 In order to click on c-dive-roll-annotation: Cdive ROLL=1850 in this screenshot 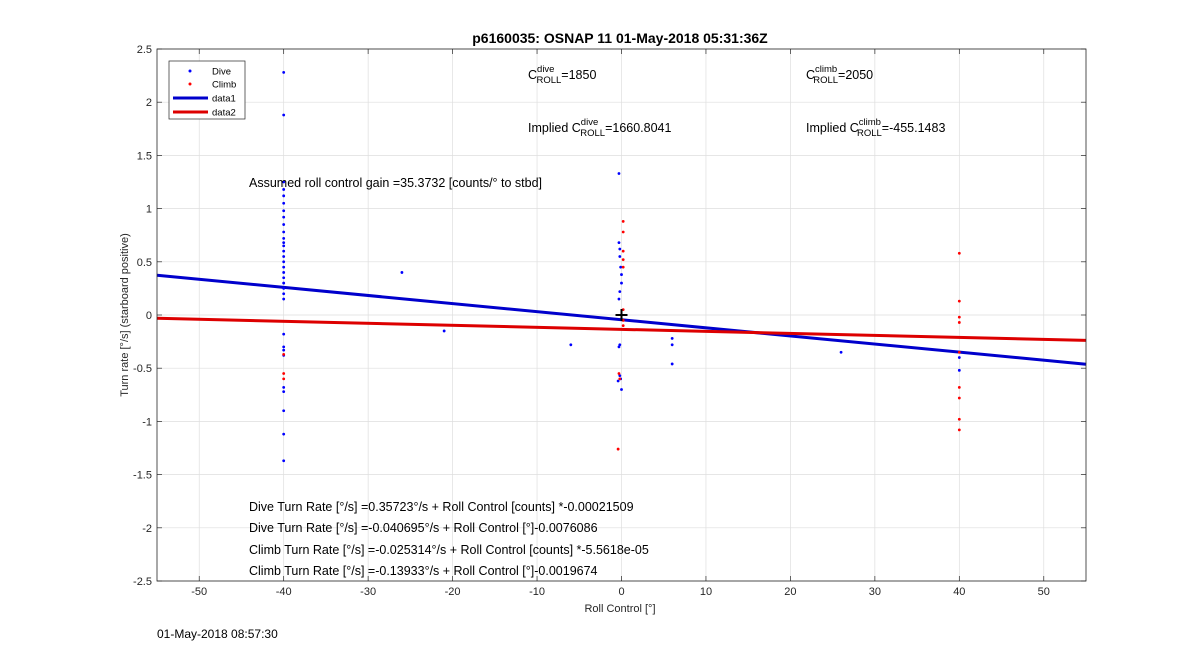, I will do `click(562, 75)`.